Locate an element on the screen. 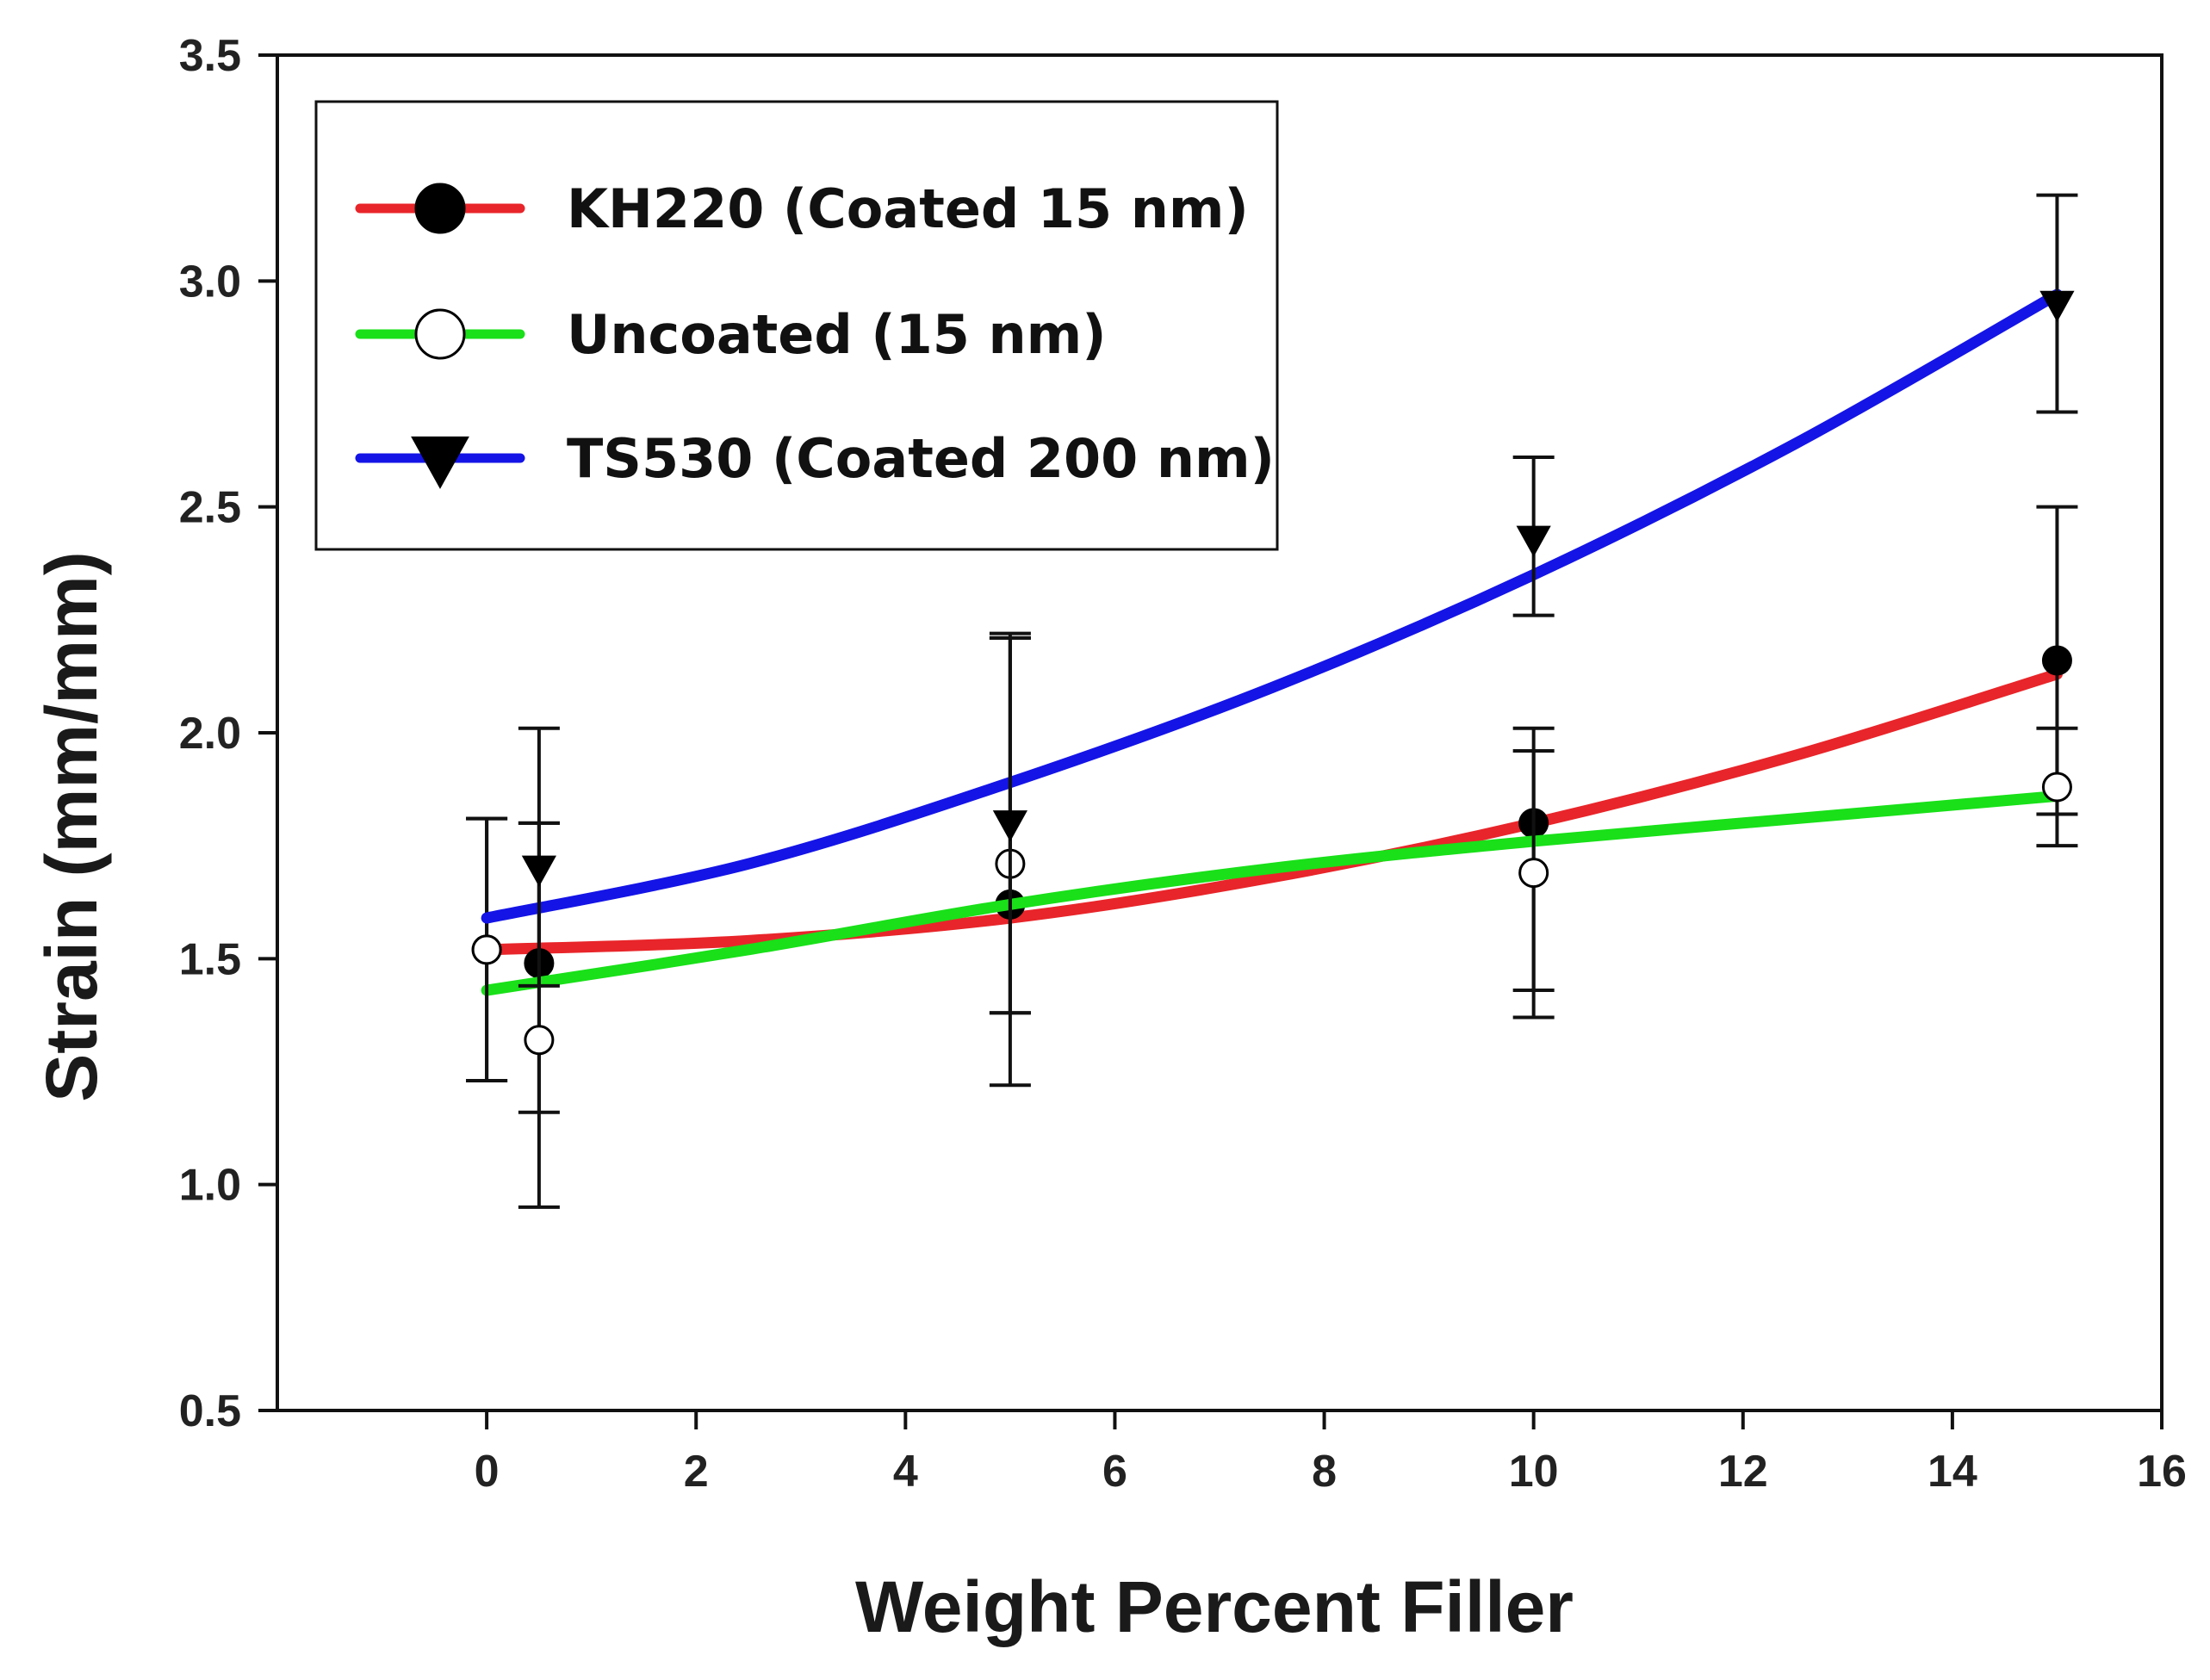 This screenshot has width=2210, height=1680. x-tick-label: 4 is located at coordinates (906, 1472).